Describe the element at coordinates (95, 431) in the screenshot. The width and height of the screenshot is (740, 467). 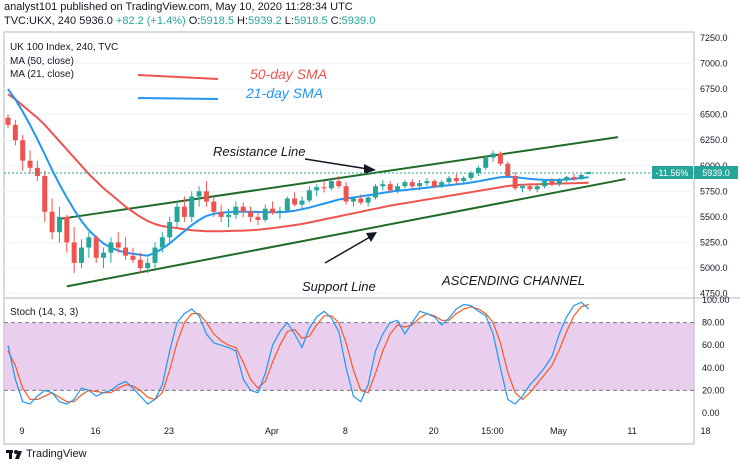
I see `x-tick-label: 16` at that location.